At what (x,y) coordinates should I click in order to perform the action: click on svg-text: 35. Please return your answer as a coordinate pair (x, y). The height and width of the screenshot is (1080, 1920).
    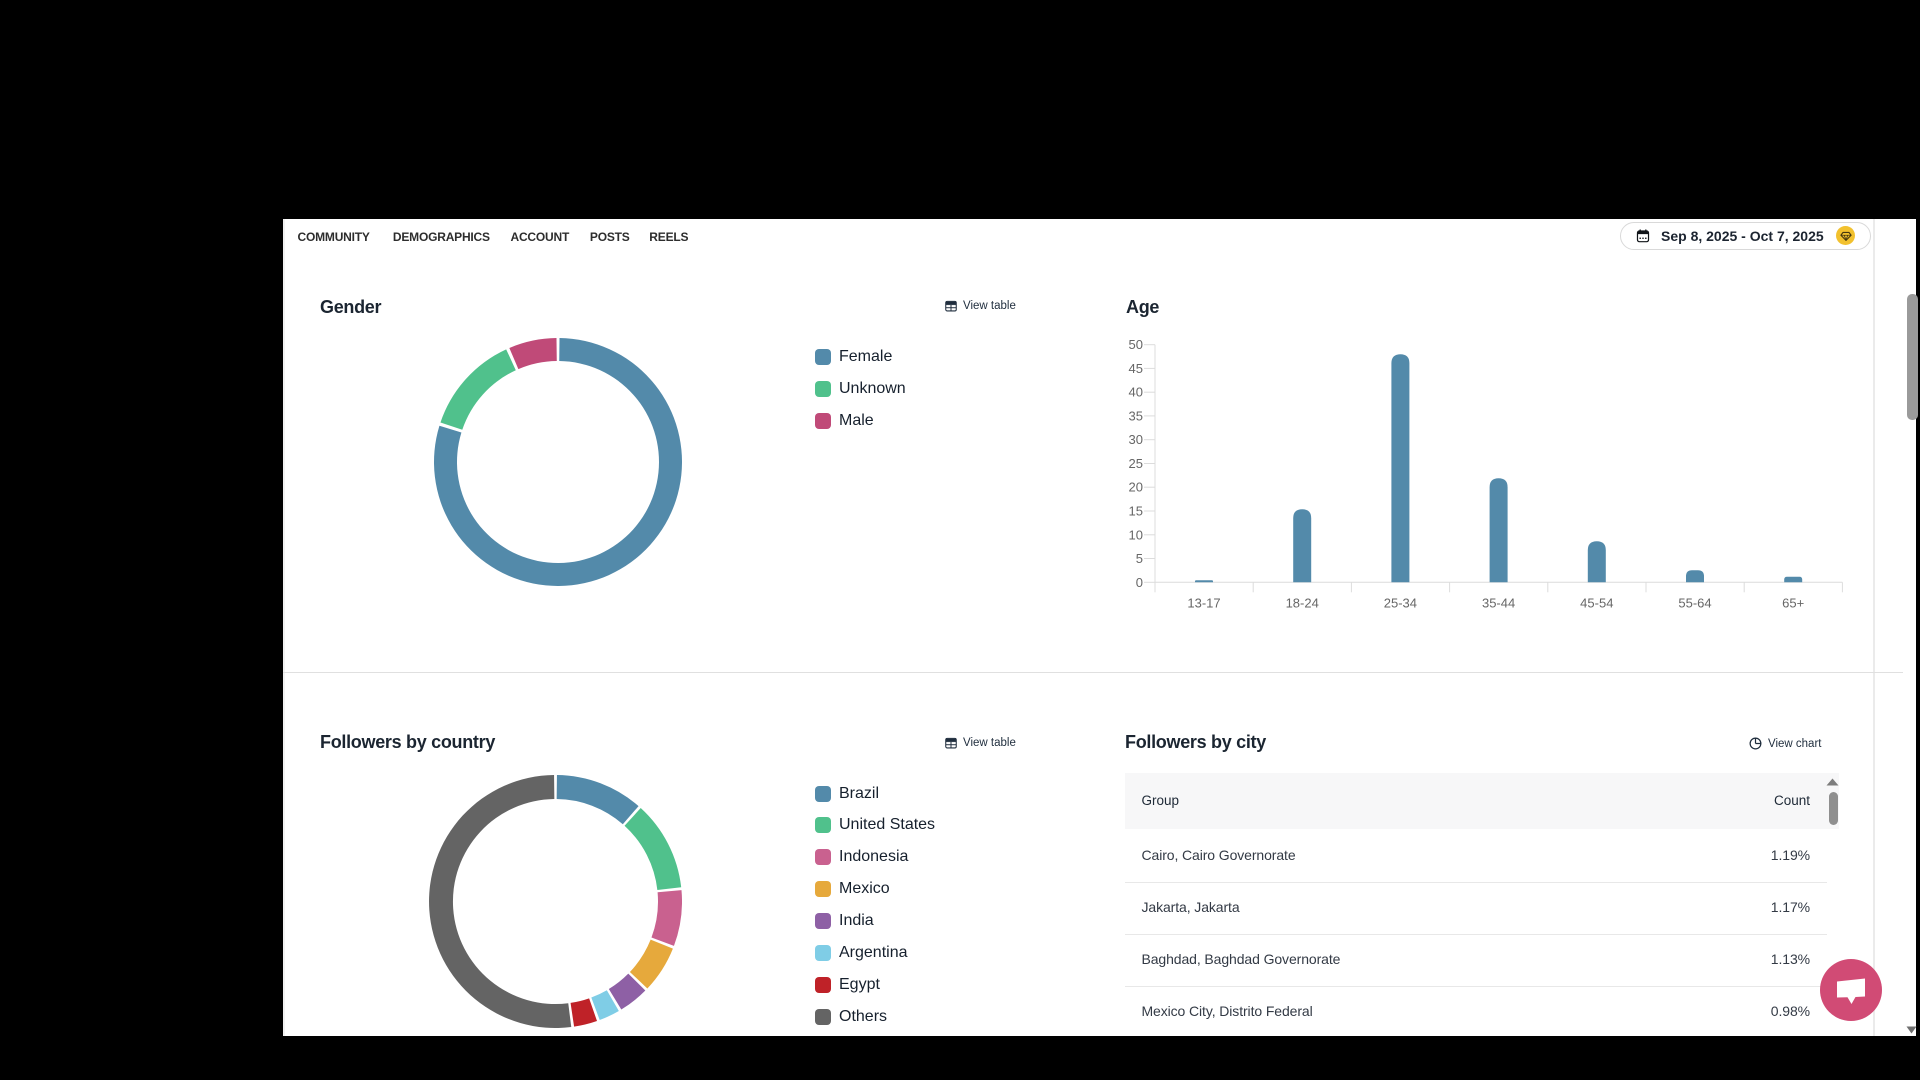
    Looking at the image, I should click on (1136, 415).